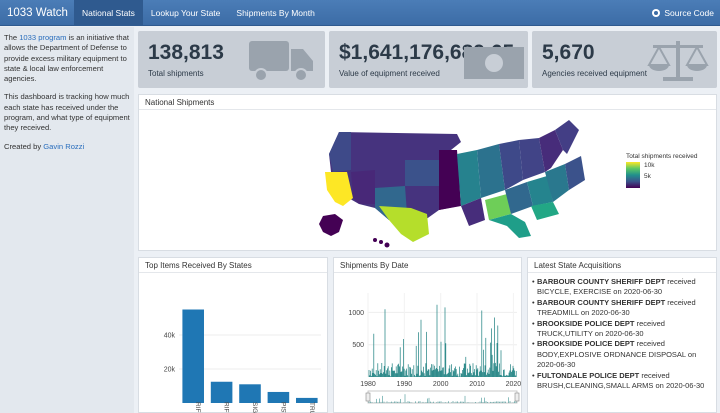 This screenshot has width=720, height=413. Describe the element at coordinates (331, 225) in the screenshot. I see `map-alaska` at that location.